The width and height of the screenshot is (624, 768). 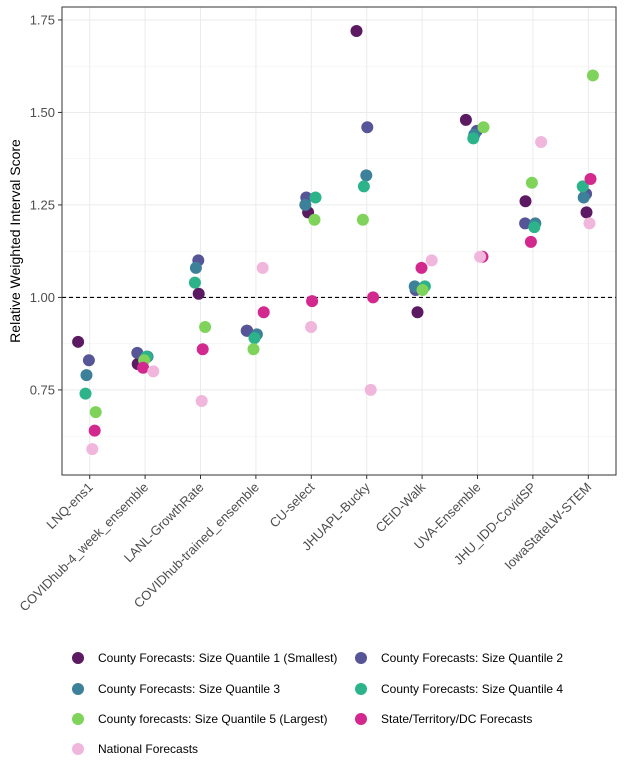 What do you see at coordinates (148, 749) in the screenshot?
I see `legend-label: National Forecasts` at bounding box center [148, 749].